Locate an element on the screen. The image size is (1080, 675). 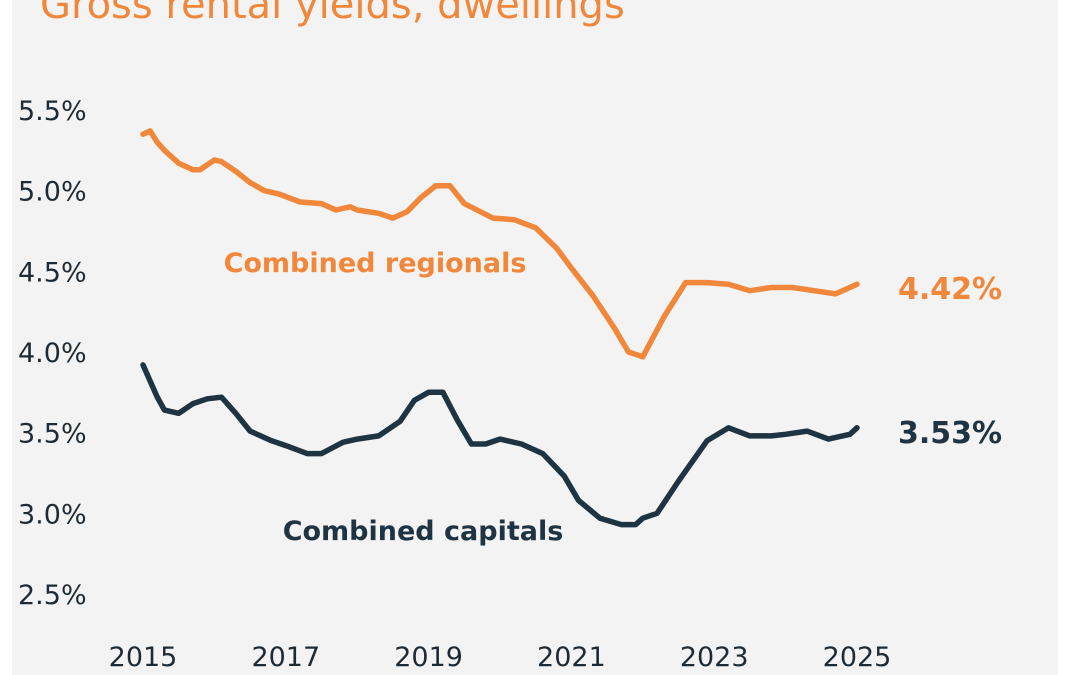
y-tick-label: 3.5% is located at coordinates (52, 434).